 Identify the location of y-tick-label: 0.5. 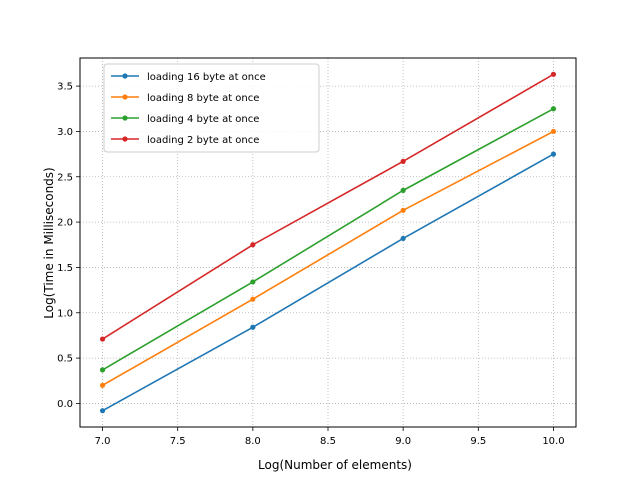
(65, 359).